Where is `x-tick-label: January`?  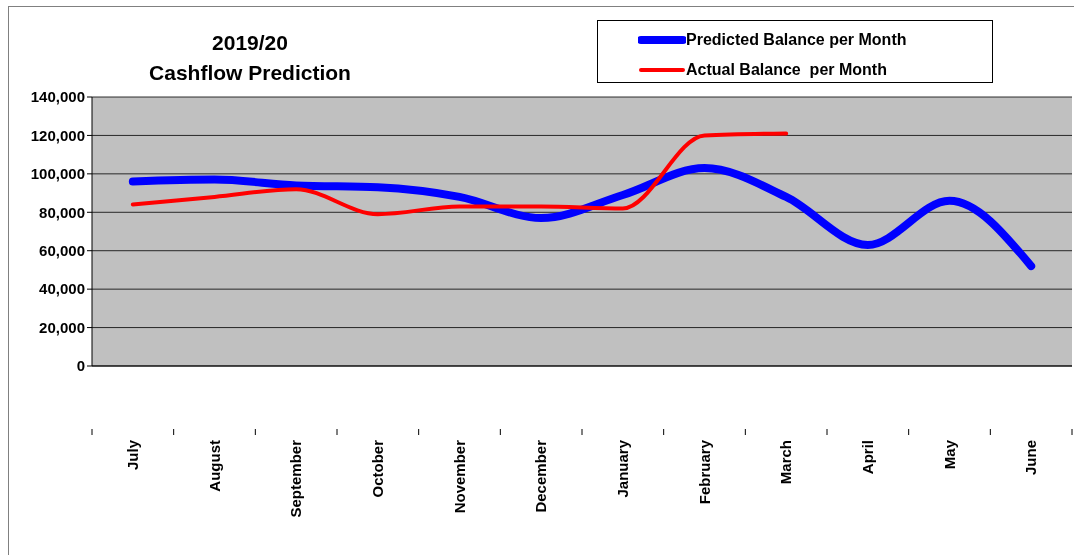
x-tick-label: January is located at coordinates (623, 468).